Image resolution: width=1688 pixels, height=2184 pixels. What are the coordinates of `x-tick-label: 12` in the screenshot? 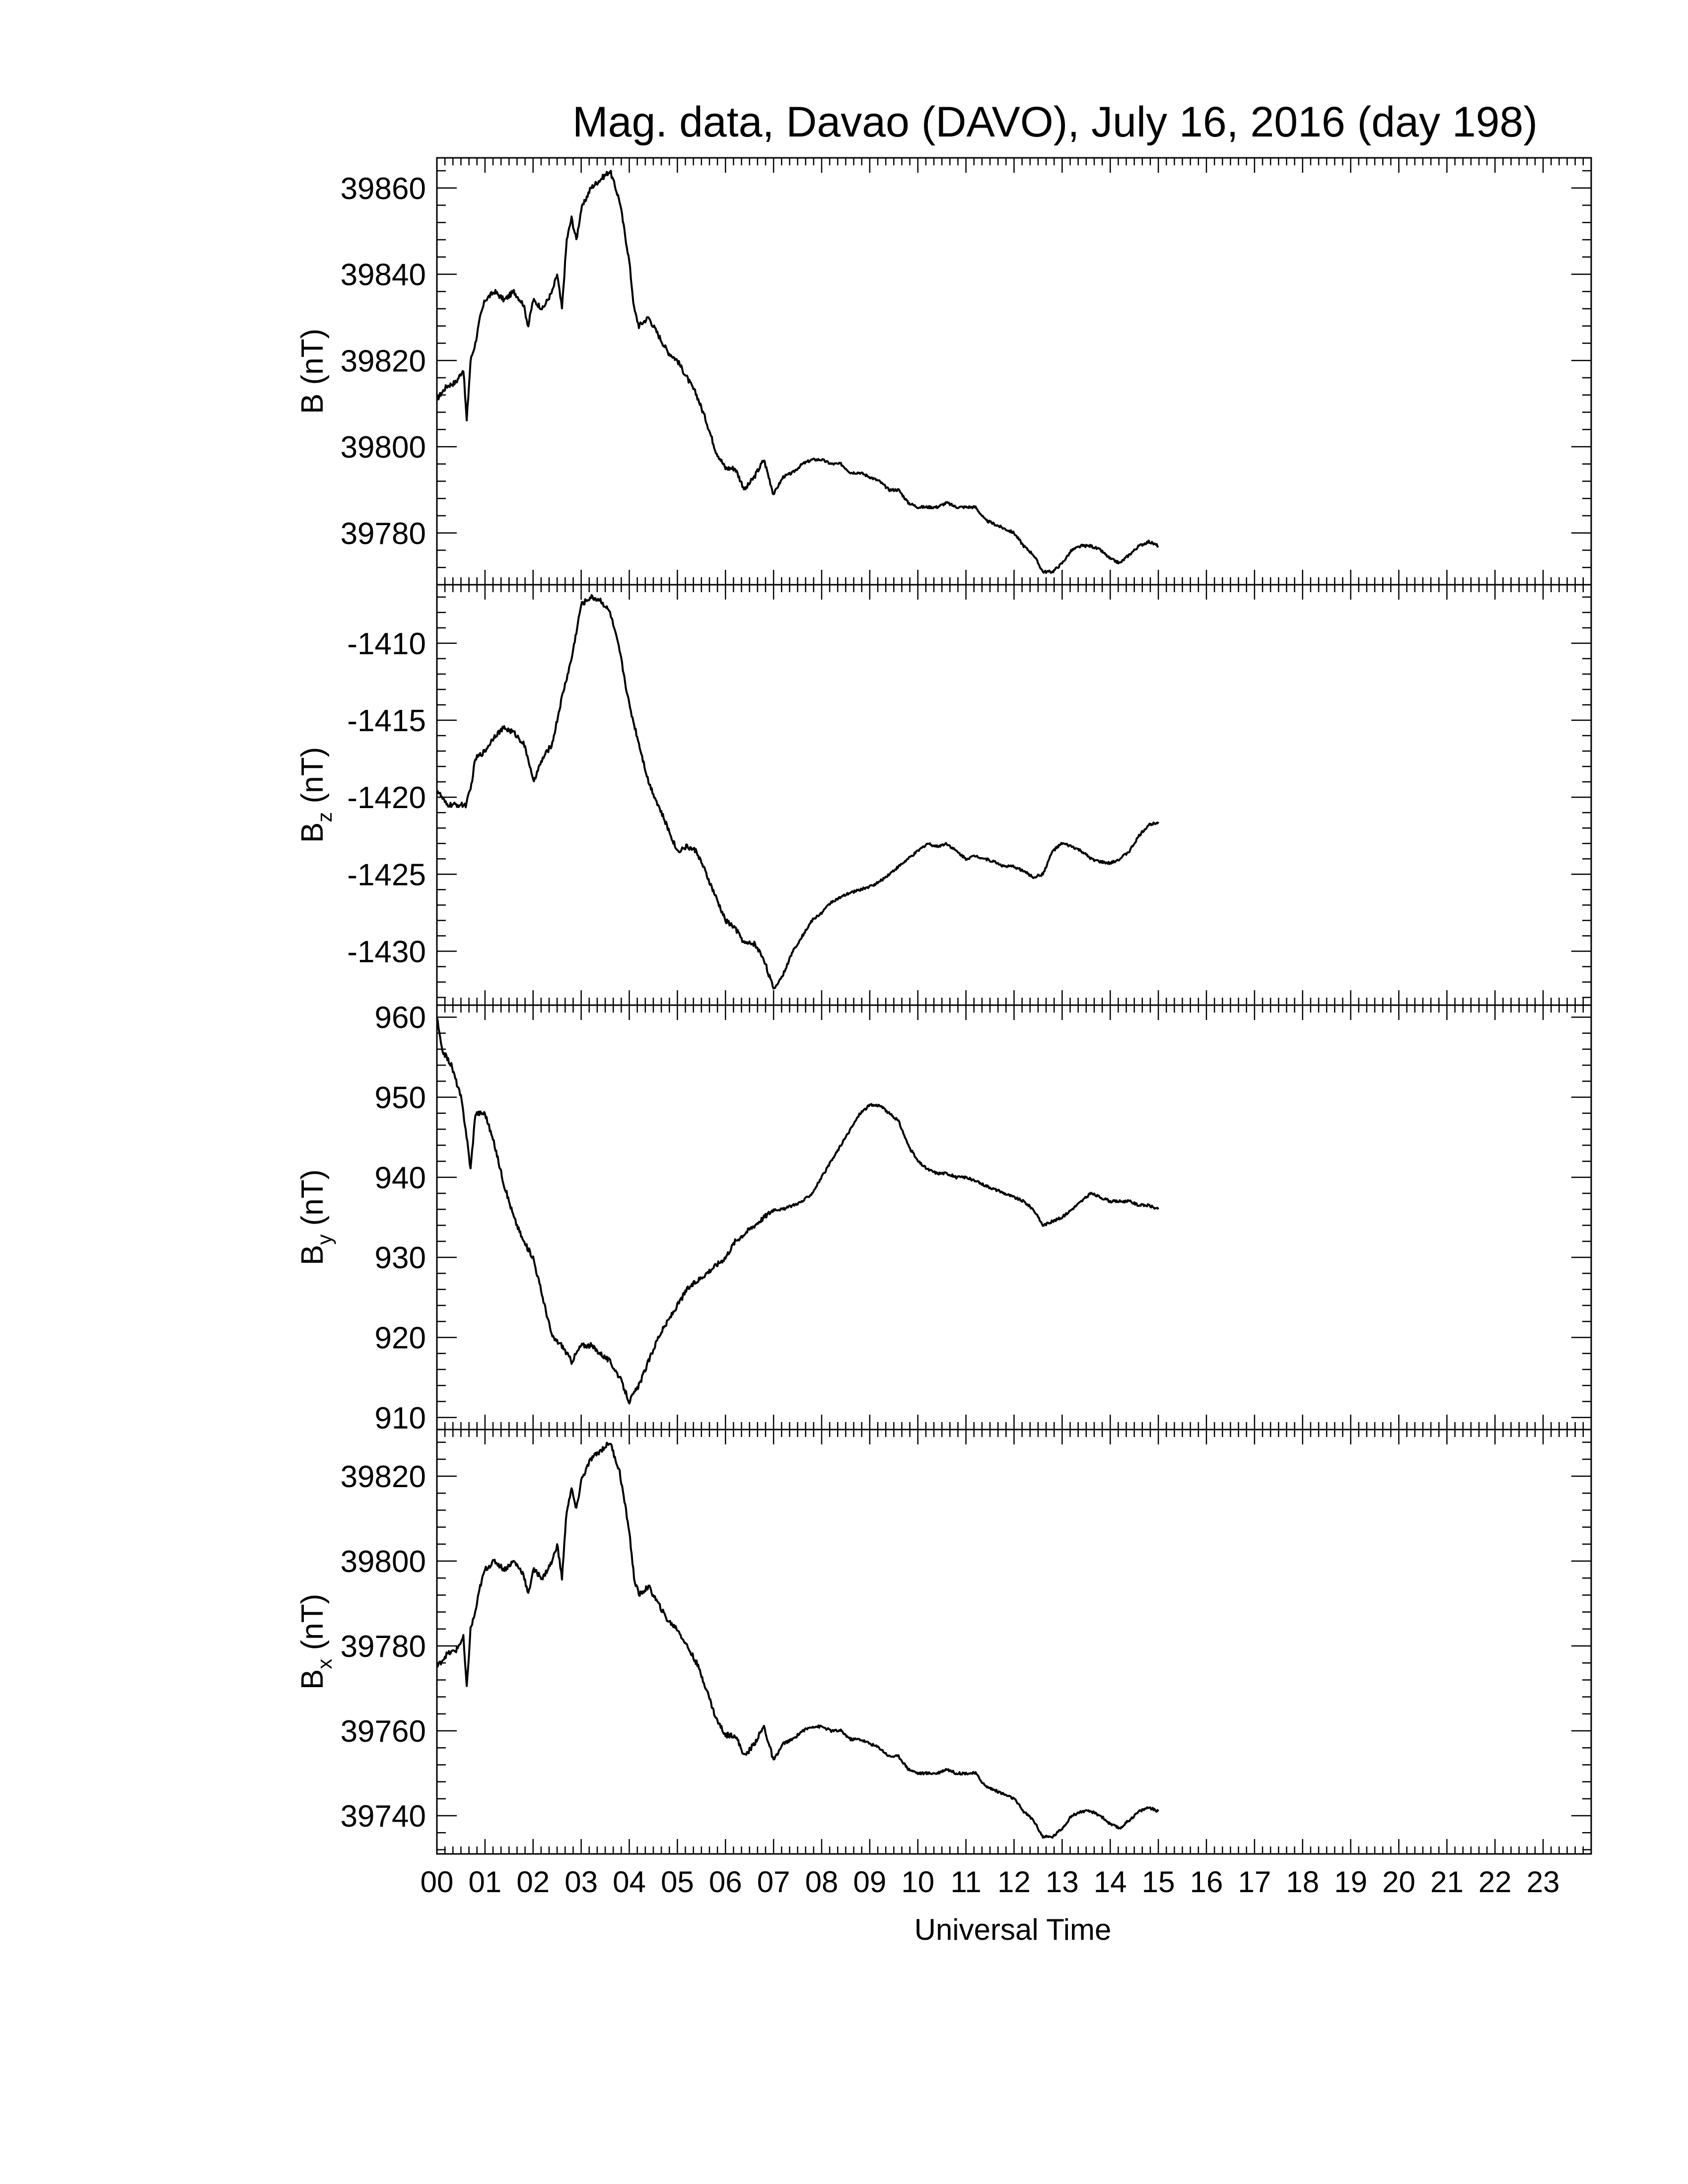 It's located at (1014, 1882).